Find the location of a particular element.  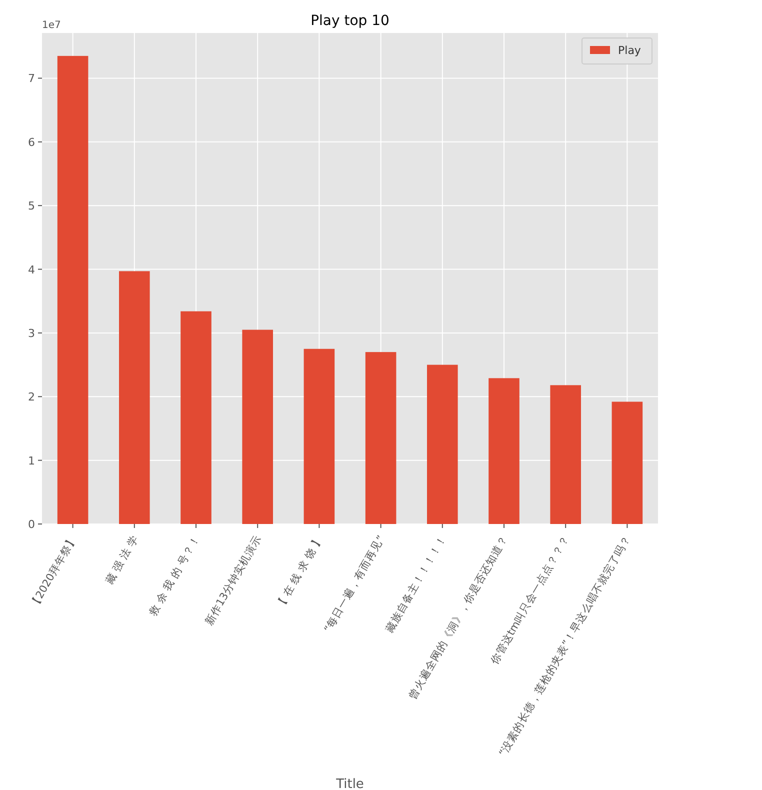

y-tick-label: 5 is located at coordinates (31, 206).